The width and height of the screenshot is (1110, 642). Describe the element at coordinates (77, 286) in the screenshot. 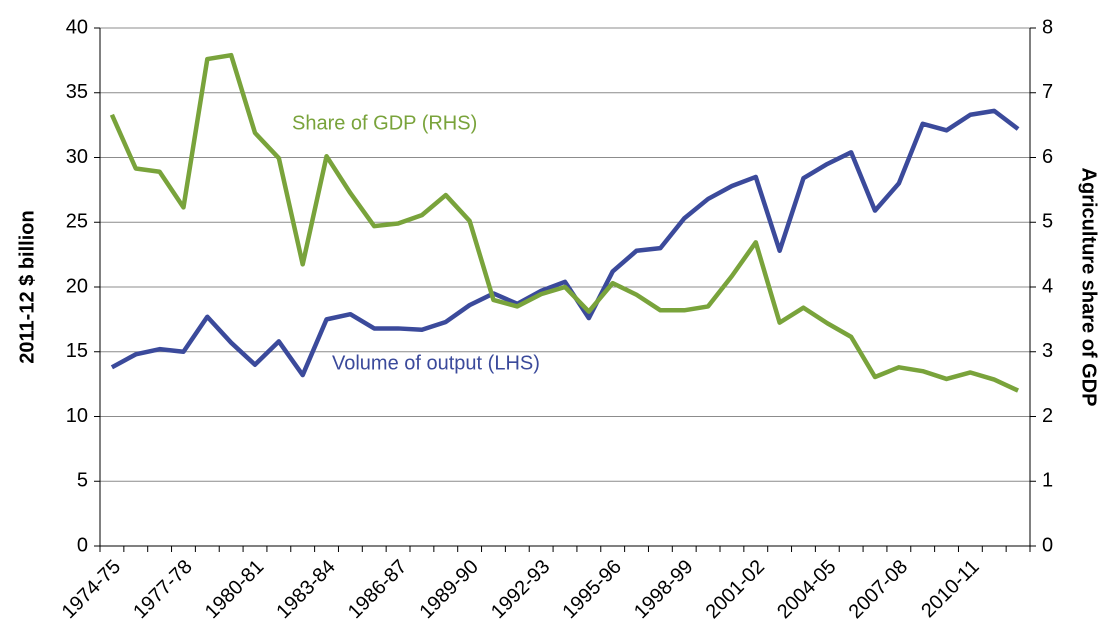

I see `y-tick-label: 20` at that location.